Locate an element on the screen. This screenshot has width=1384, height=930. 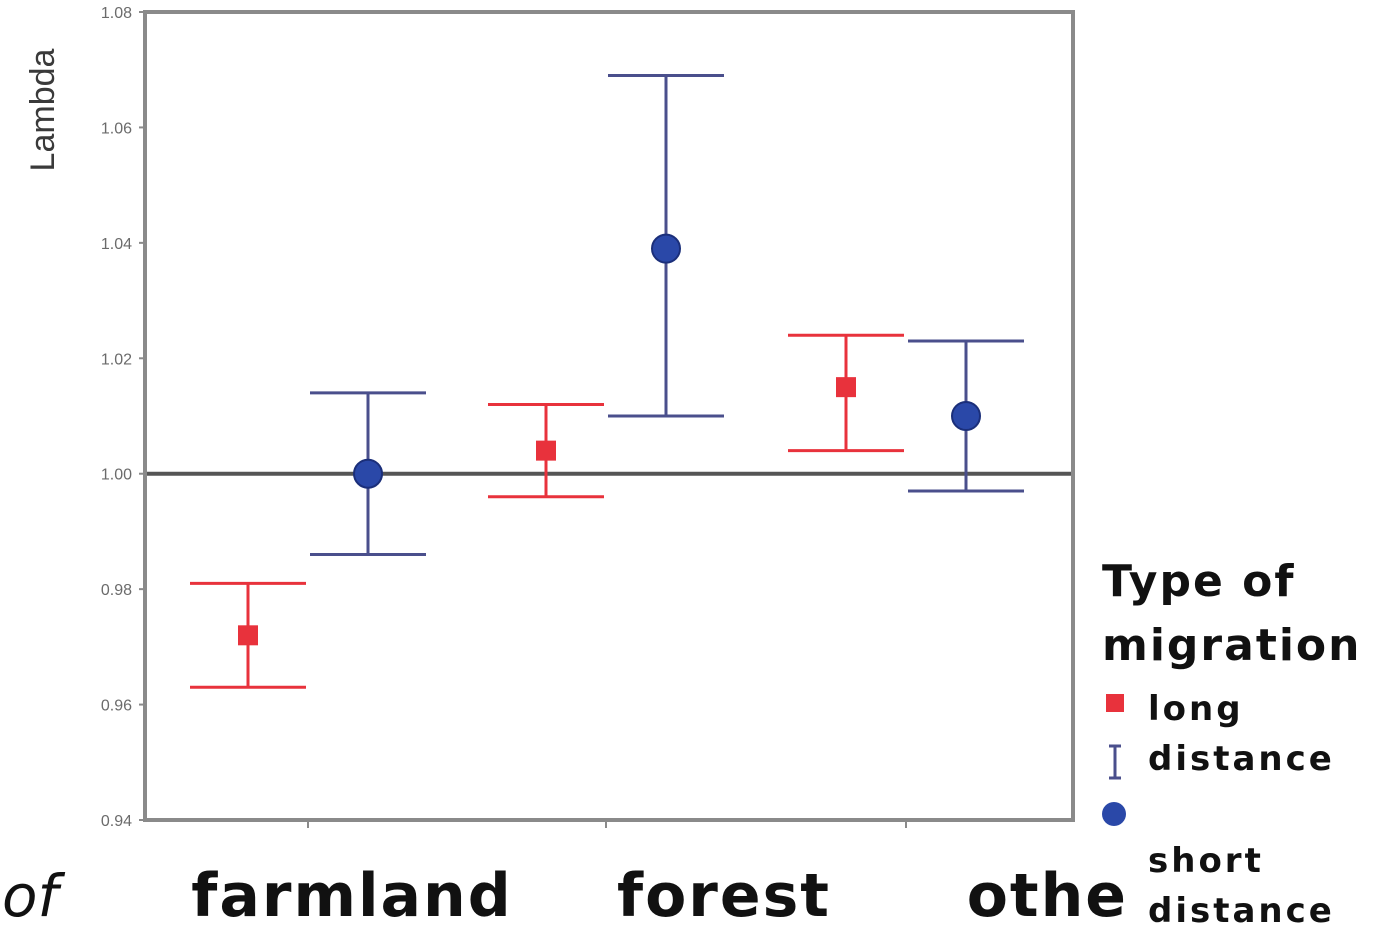
category-label-other: othe is located at coordinates (1047, 895).